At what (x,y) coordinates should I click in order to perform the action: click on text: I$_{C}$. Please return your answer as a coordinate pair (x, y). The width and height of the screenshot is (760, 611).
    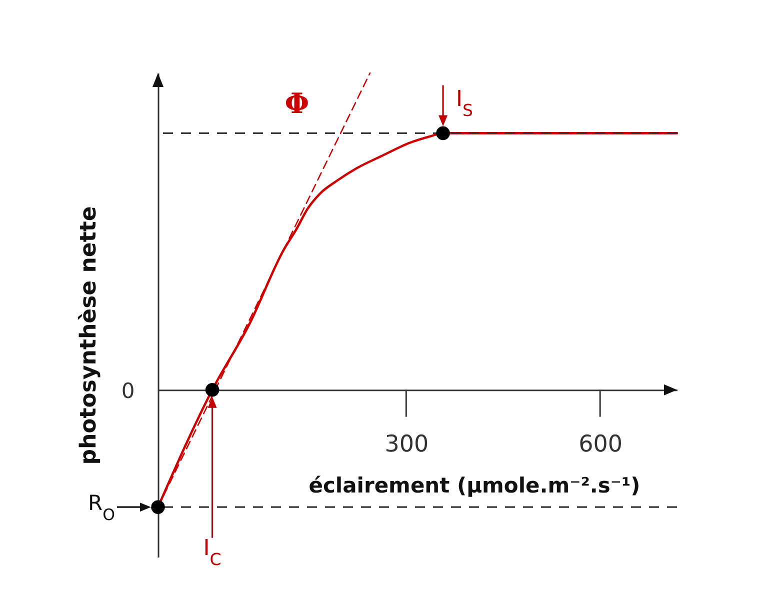
    Looking at the image, I should click on (212, 552).